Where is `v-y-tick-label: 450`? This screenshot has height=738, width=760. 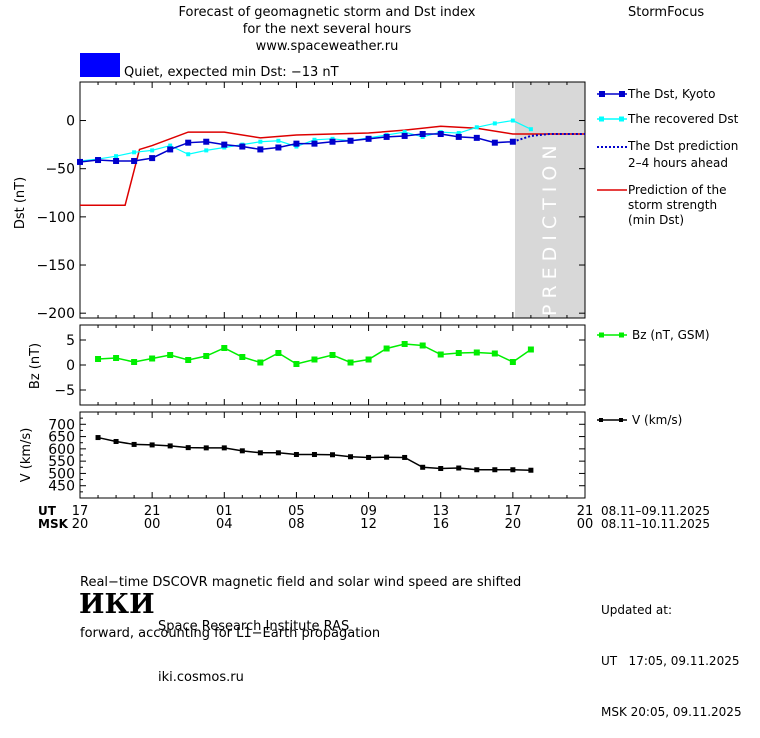
v-y-tick-label: 450 is located at coordinates (61, 487).